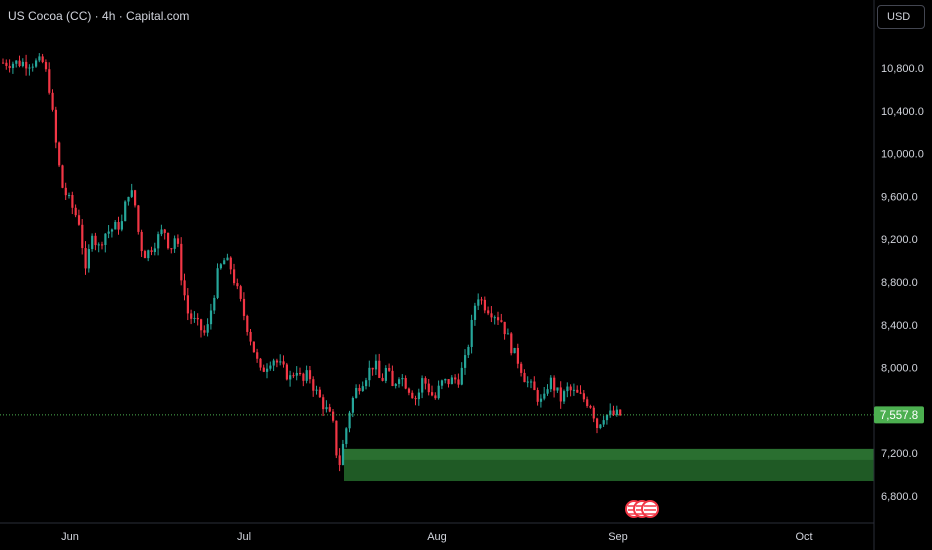 This screenshot has width=932, height=550. What do you see at coordinates (902, 112) in the screenshot?
I see `price-axis-tick-label: 10,400.0` at bounding box center [902, 112].